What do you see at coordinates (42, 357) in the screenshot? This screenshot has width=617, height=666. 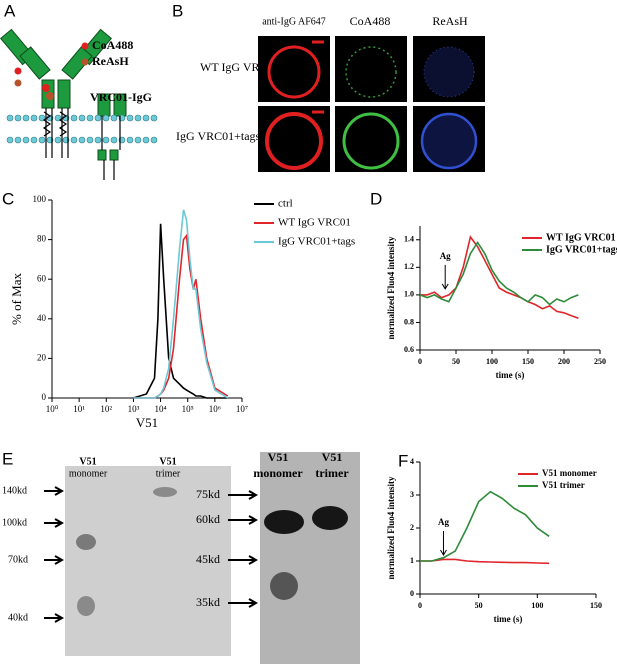 I see `y-tick-label: 20` at bounding box center [42, 357].